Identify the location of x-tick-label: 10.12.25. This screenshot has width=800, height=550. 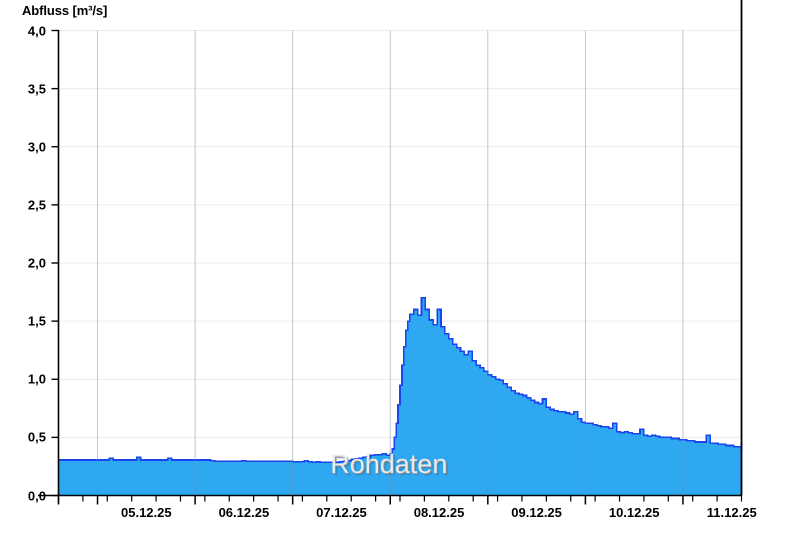
(634, 512).